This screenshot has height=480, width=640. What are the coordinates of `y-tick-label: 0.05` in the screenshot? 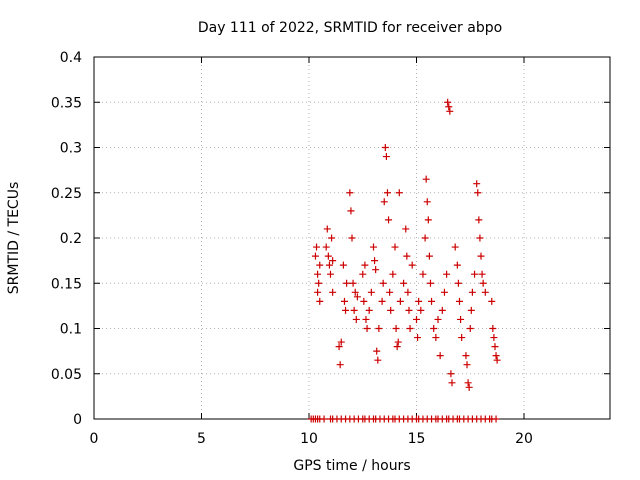 It's located at (66, 375).